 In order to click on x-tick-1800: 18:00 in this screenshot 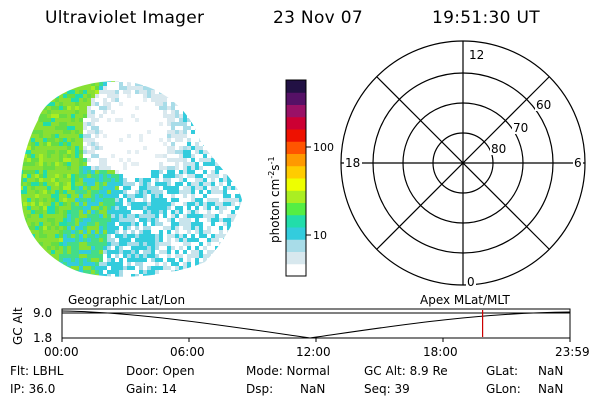, I will do `click(440, 352)`.